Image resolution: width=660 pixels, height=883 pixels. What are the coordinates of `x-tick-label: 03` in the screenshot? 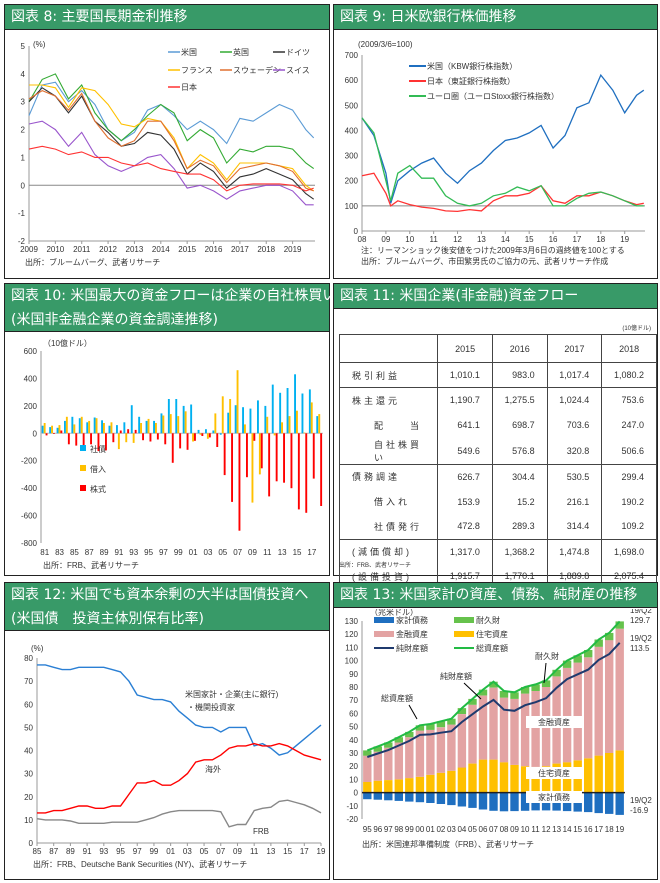 It's located at (187, 851).